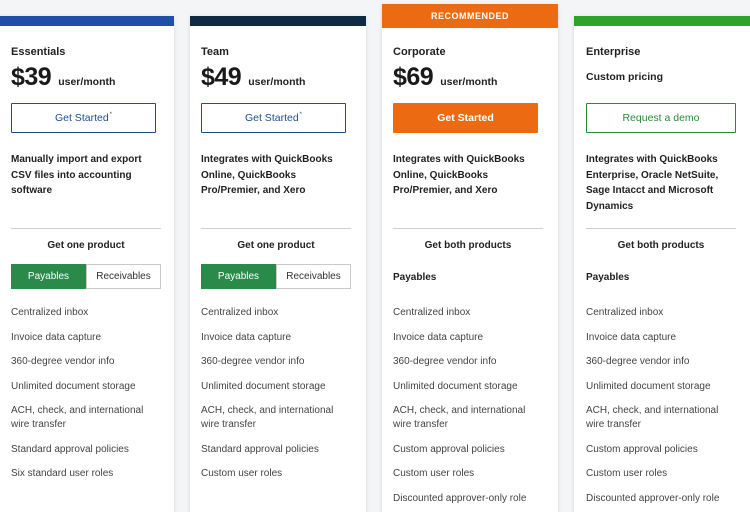 The height and width of the screenshot is (512, 750). I want to click on get-started-button: Get Started, so click(465, 118).